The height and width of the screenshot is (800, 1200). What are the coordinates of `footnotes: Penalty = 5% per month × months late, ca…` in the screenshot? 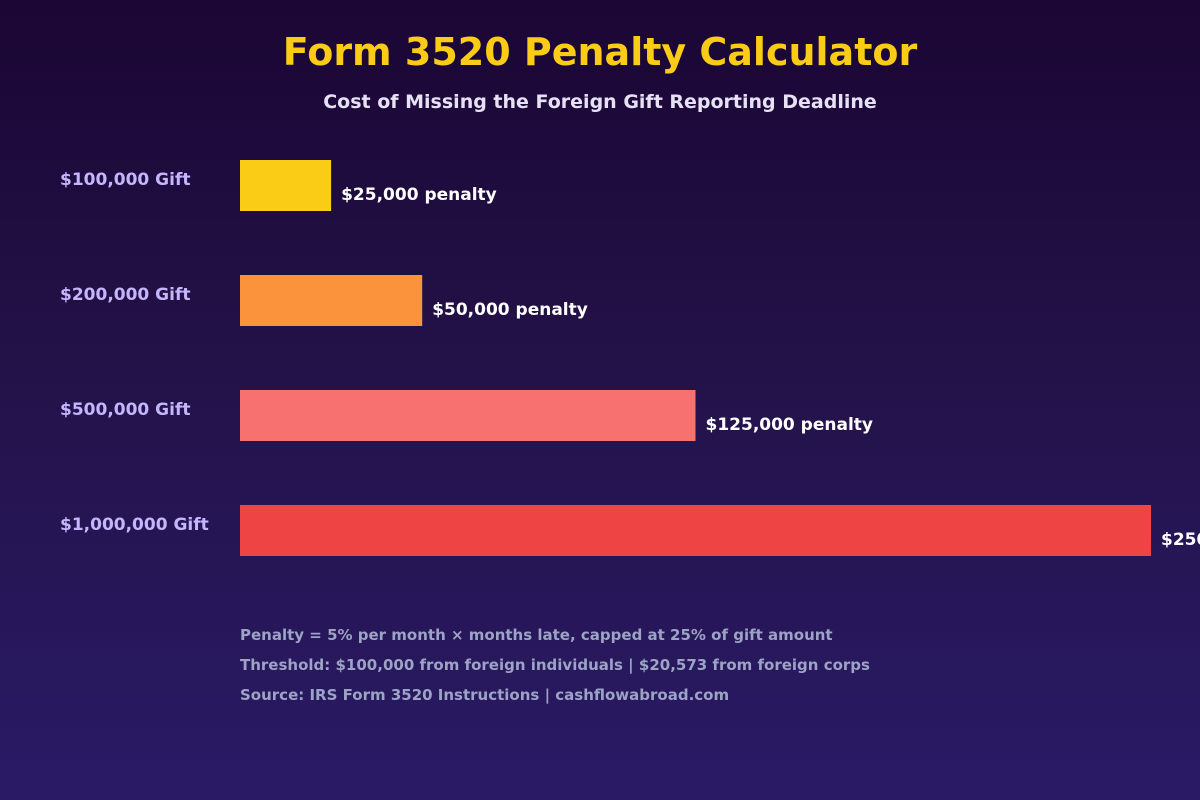 It's located at (555, 669).